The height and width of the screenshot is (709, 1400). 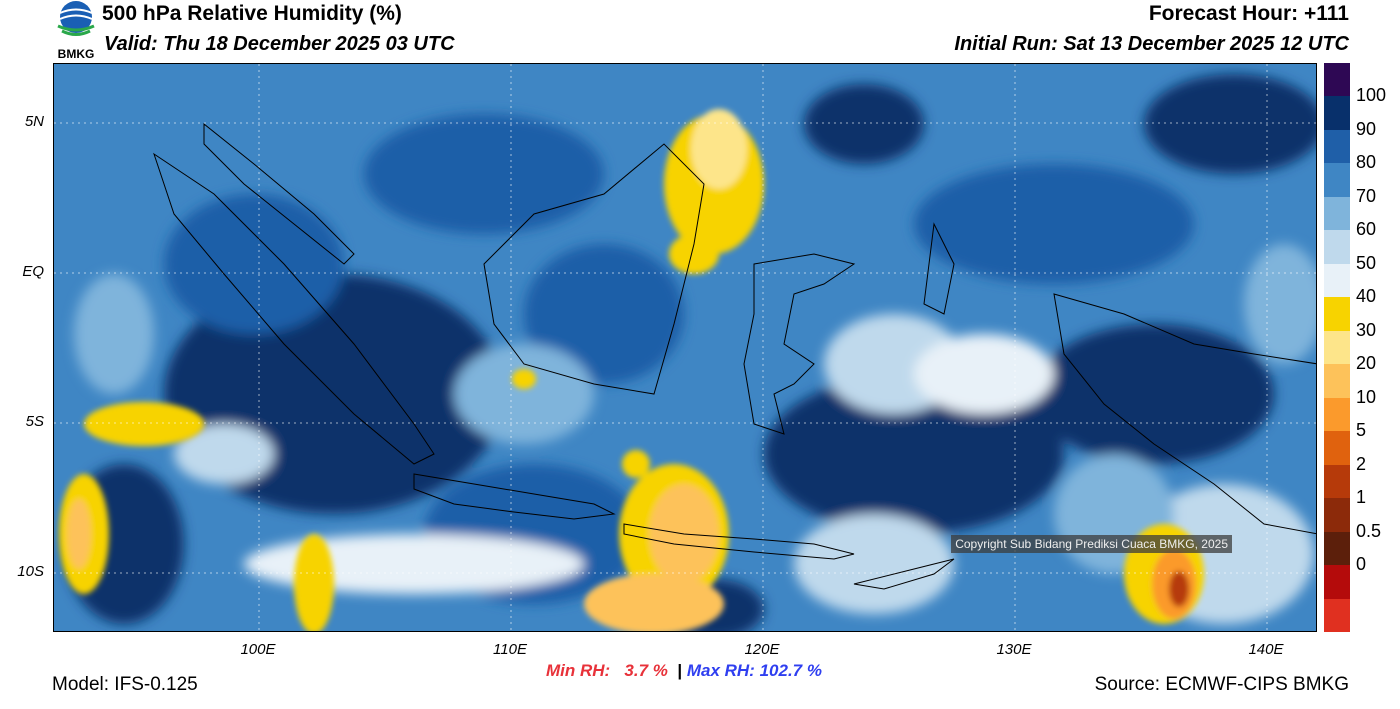 What do you see at coordinates (1366, 262) in the screenshot?
I see `colorbar-label: 50` at bounding box center [1366, 262].